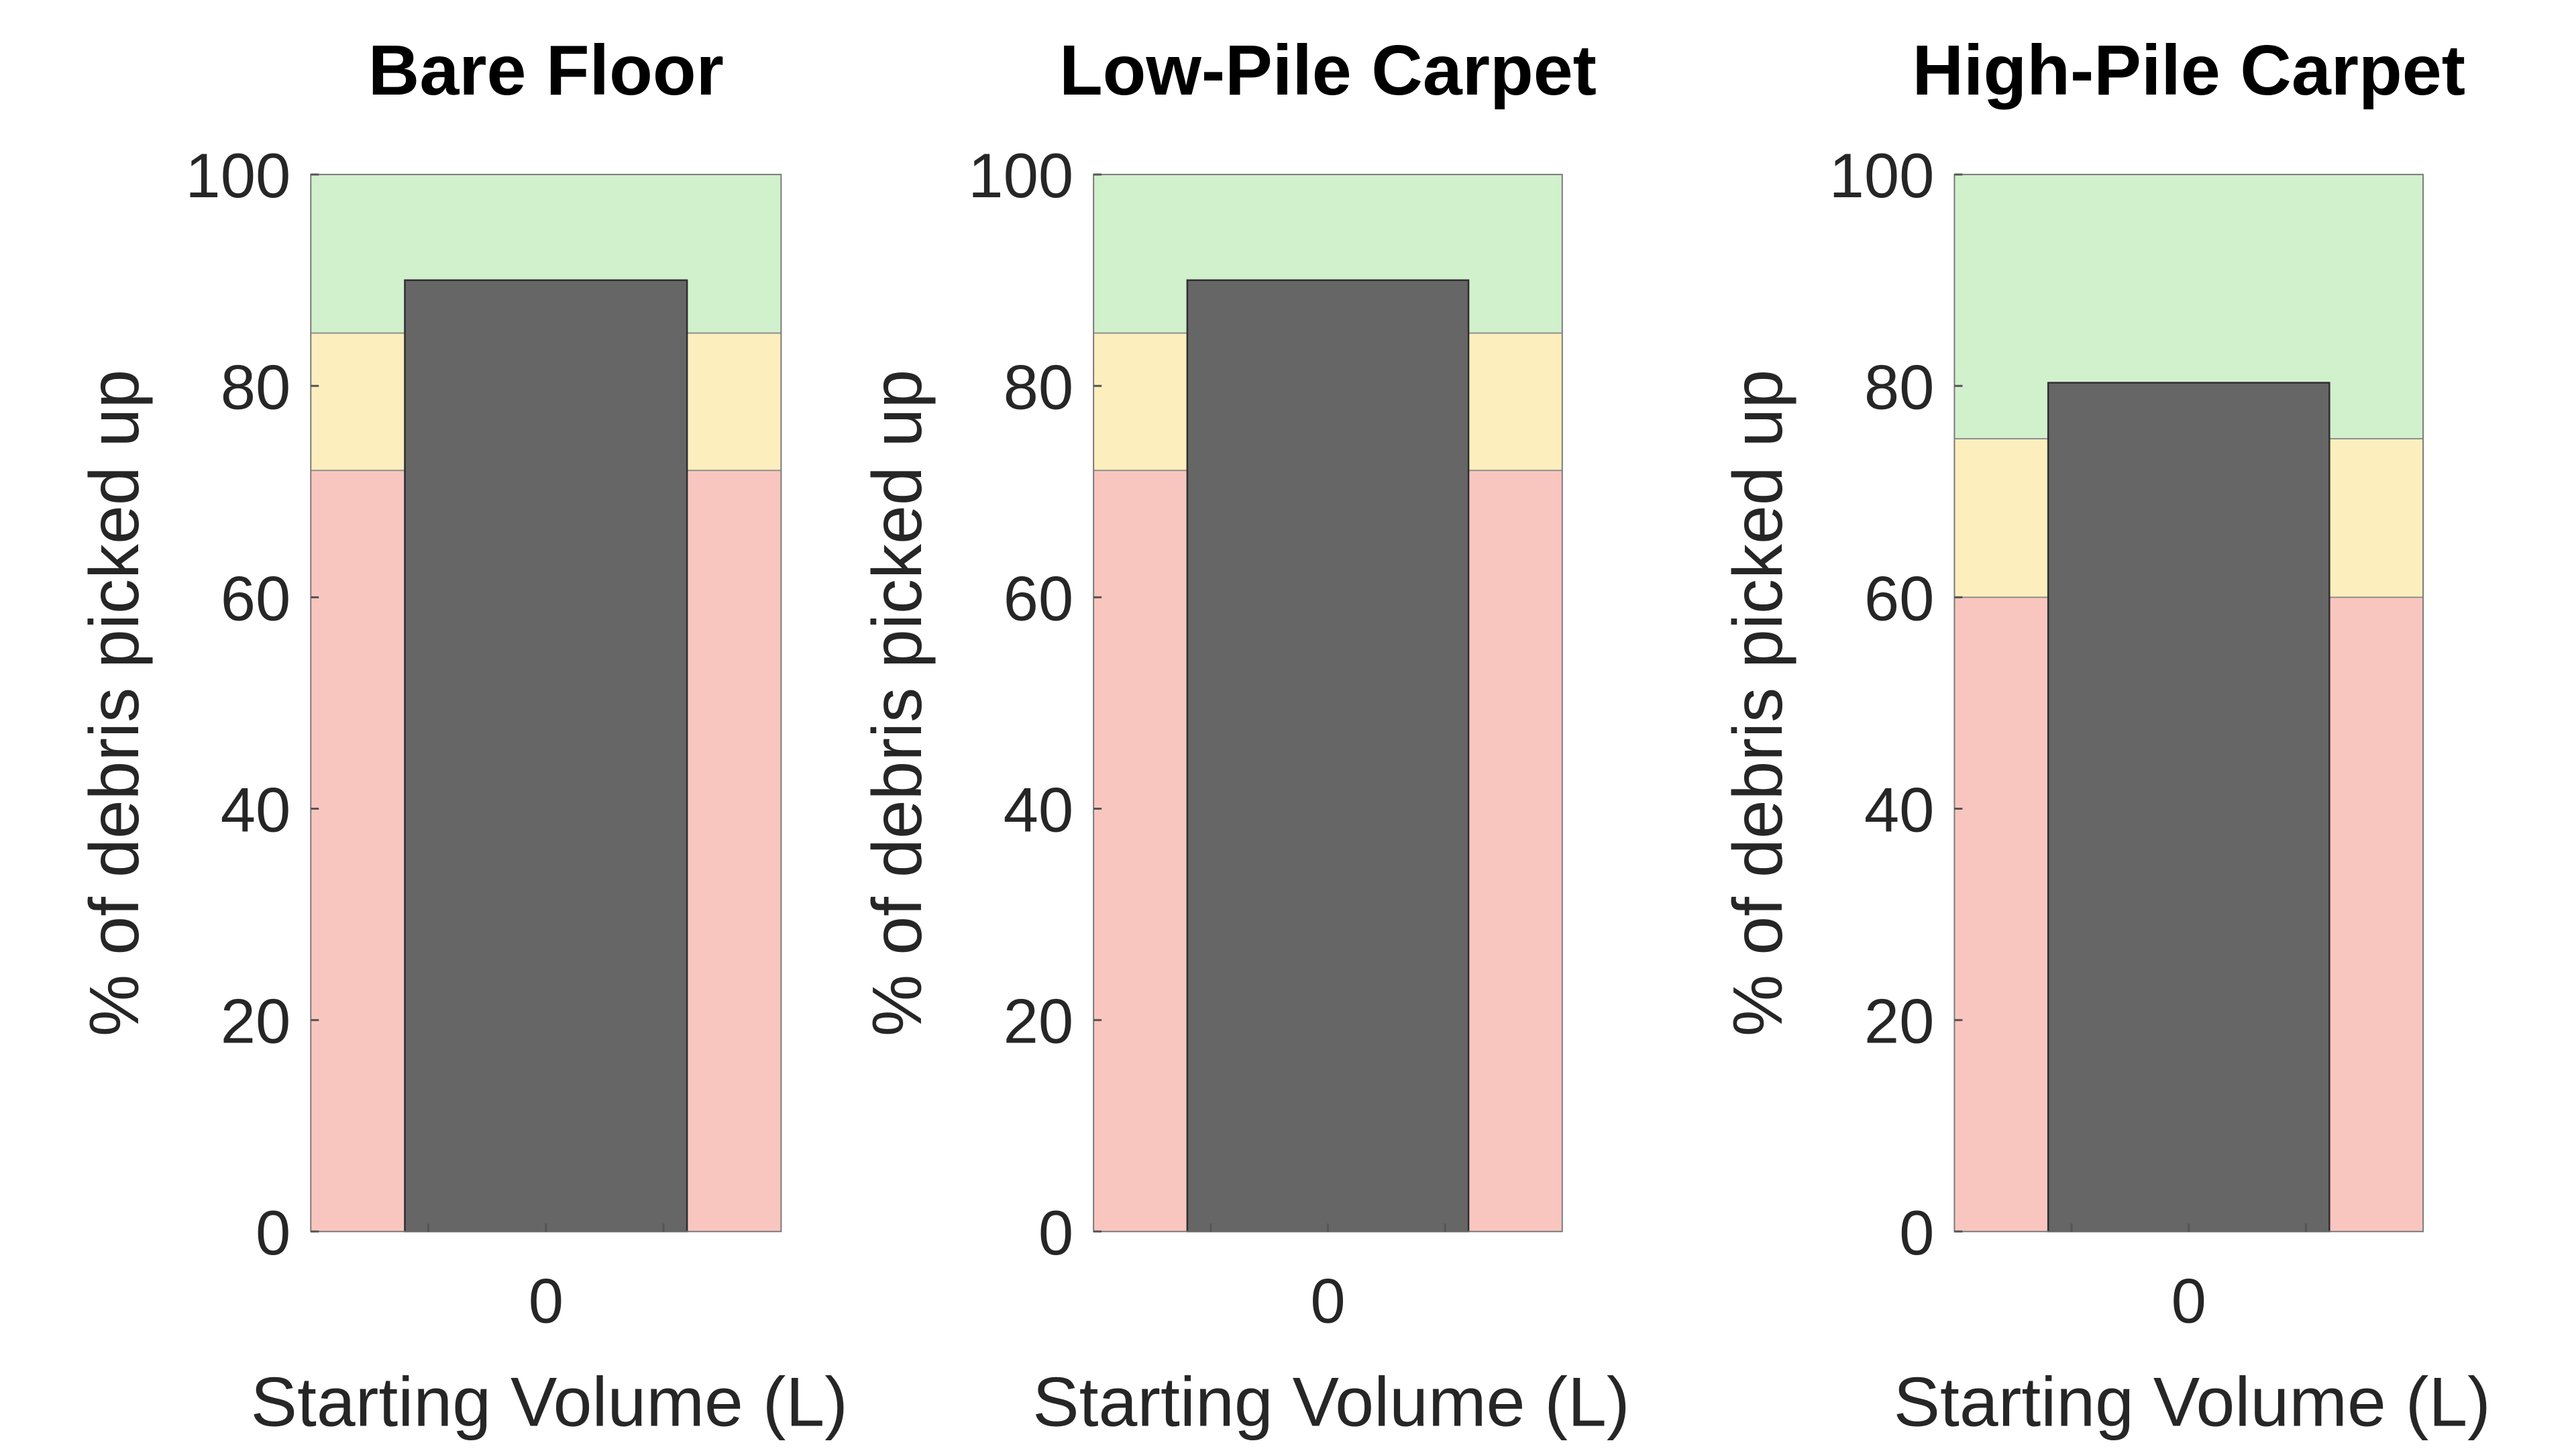 The image size is (2576, 1449). I want to click on panel-title: Low-Pile Carpet, so click(1328, 70).